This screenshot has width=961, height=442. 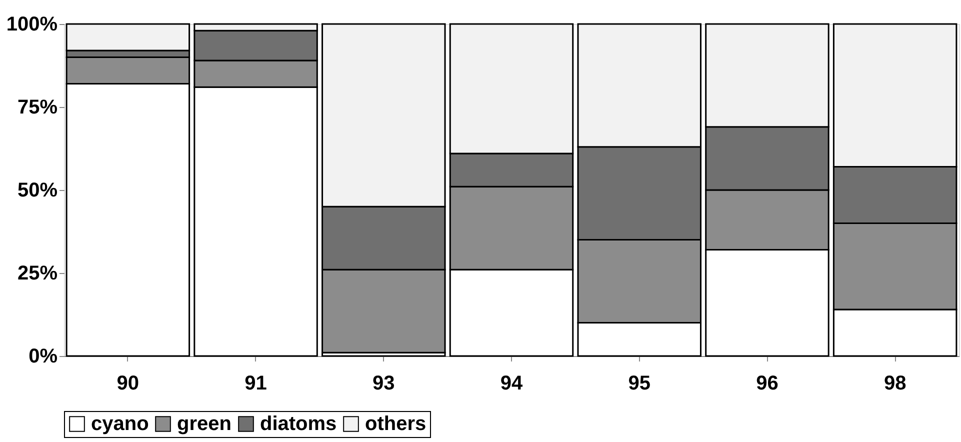 What do you see at coordinates (120, 424) in the screenshot?
I see `legend-label: cyano` at bounding box center [120, 424].